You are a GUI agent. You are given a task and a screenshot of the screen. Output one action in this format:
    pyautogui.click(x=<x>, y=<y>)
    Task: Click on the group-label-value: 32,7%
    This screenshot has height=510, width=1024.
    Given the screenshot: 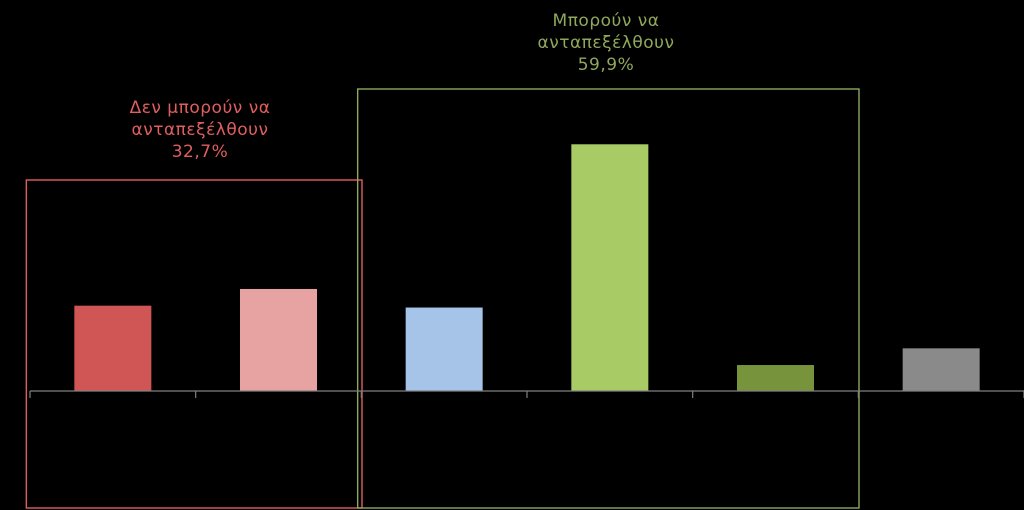 What is the action you would take?
    pyautogui.click(x=200, y=152)
    